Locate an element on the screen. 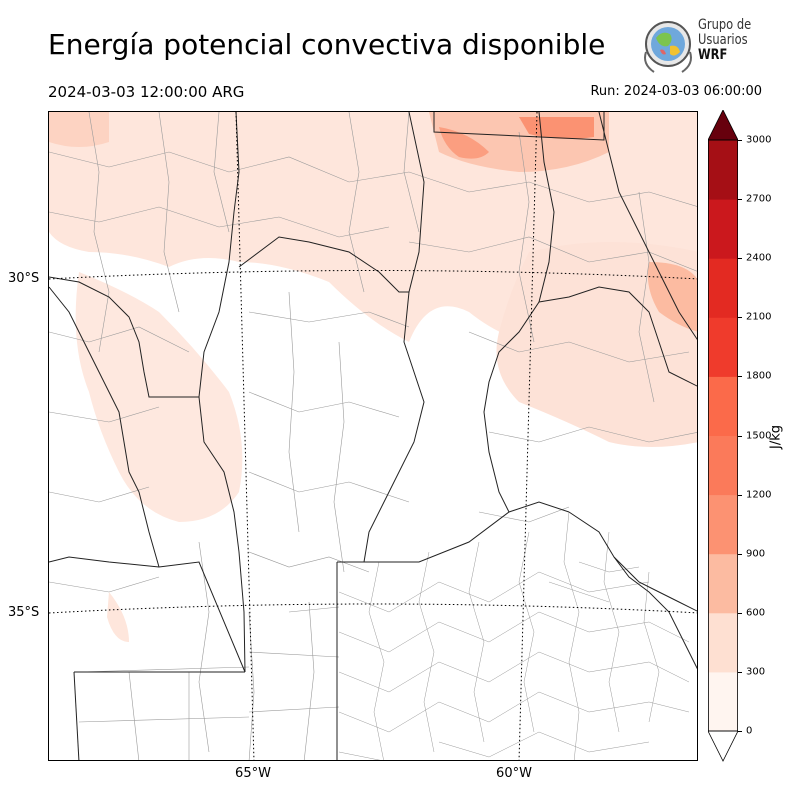 The width and height of the screenshot is (800, 800). lon-line-60w is located at coordinates (528, 436).